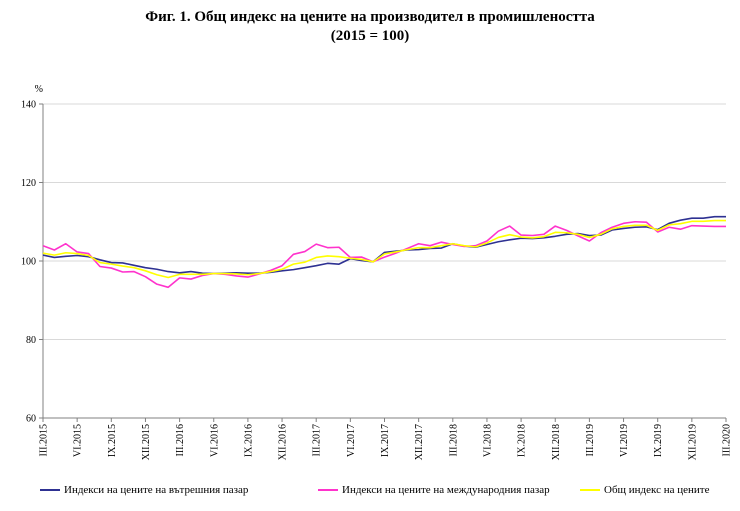  I want to click on legend-item-international: Индекси на цените на международния пазар, so click(434, 490).